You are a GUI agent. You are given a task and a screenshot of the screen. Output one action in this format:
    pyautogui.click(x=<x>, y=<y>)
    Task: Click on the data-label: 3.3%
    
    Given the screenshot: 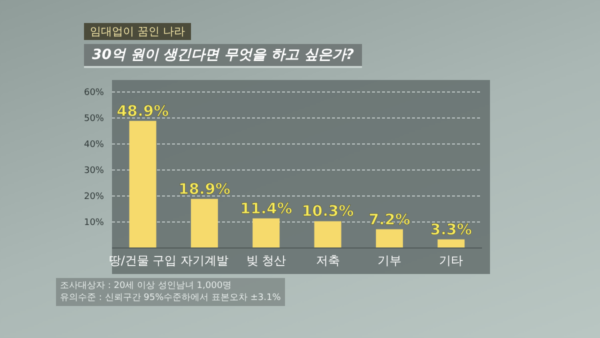 What is the action you would take?
    pyautogui.click(x=451, y=229)
    